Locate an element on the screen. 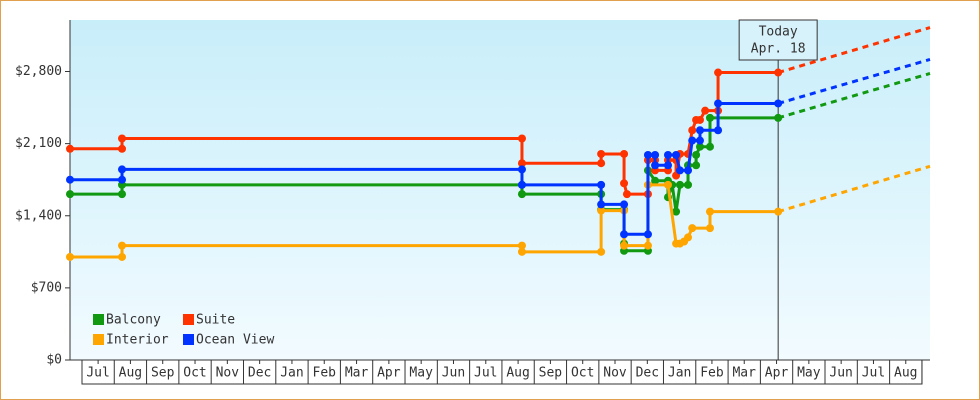 Image resolution: width=980 pixels, height=400 pixels. y-tick-label: $2,100 is located at coordinates (38, 143).